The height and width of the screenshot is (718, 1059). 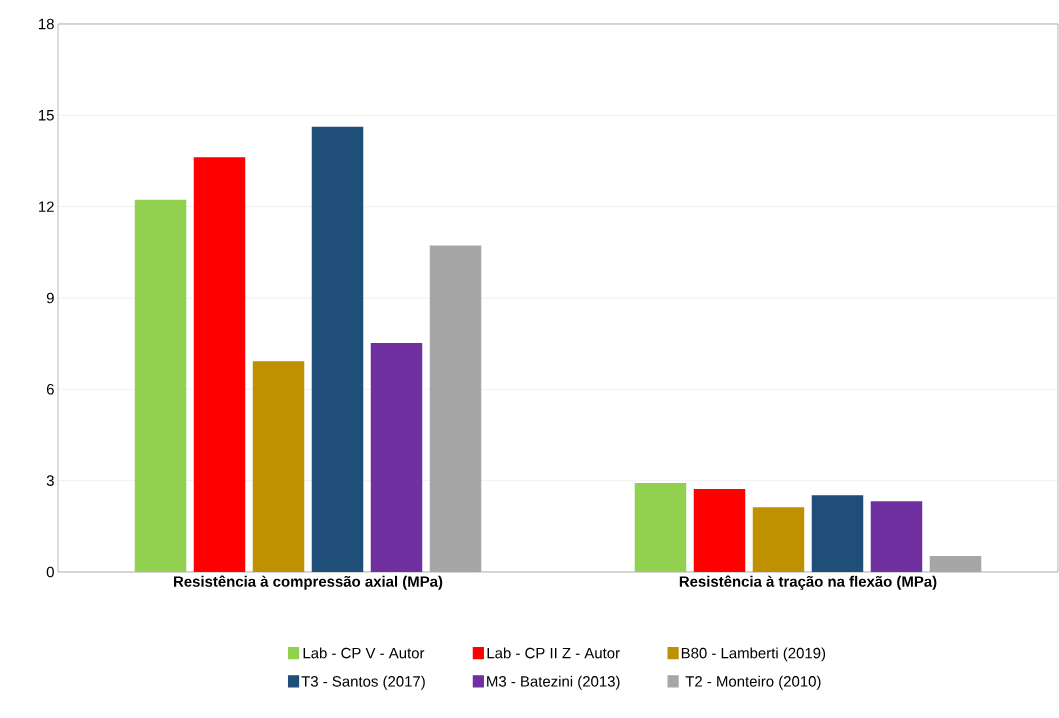 I want to click on legend-label: Lab - CP V - Autor, so click(x=364, y=653).